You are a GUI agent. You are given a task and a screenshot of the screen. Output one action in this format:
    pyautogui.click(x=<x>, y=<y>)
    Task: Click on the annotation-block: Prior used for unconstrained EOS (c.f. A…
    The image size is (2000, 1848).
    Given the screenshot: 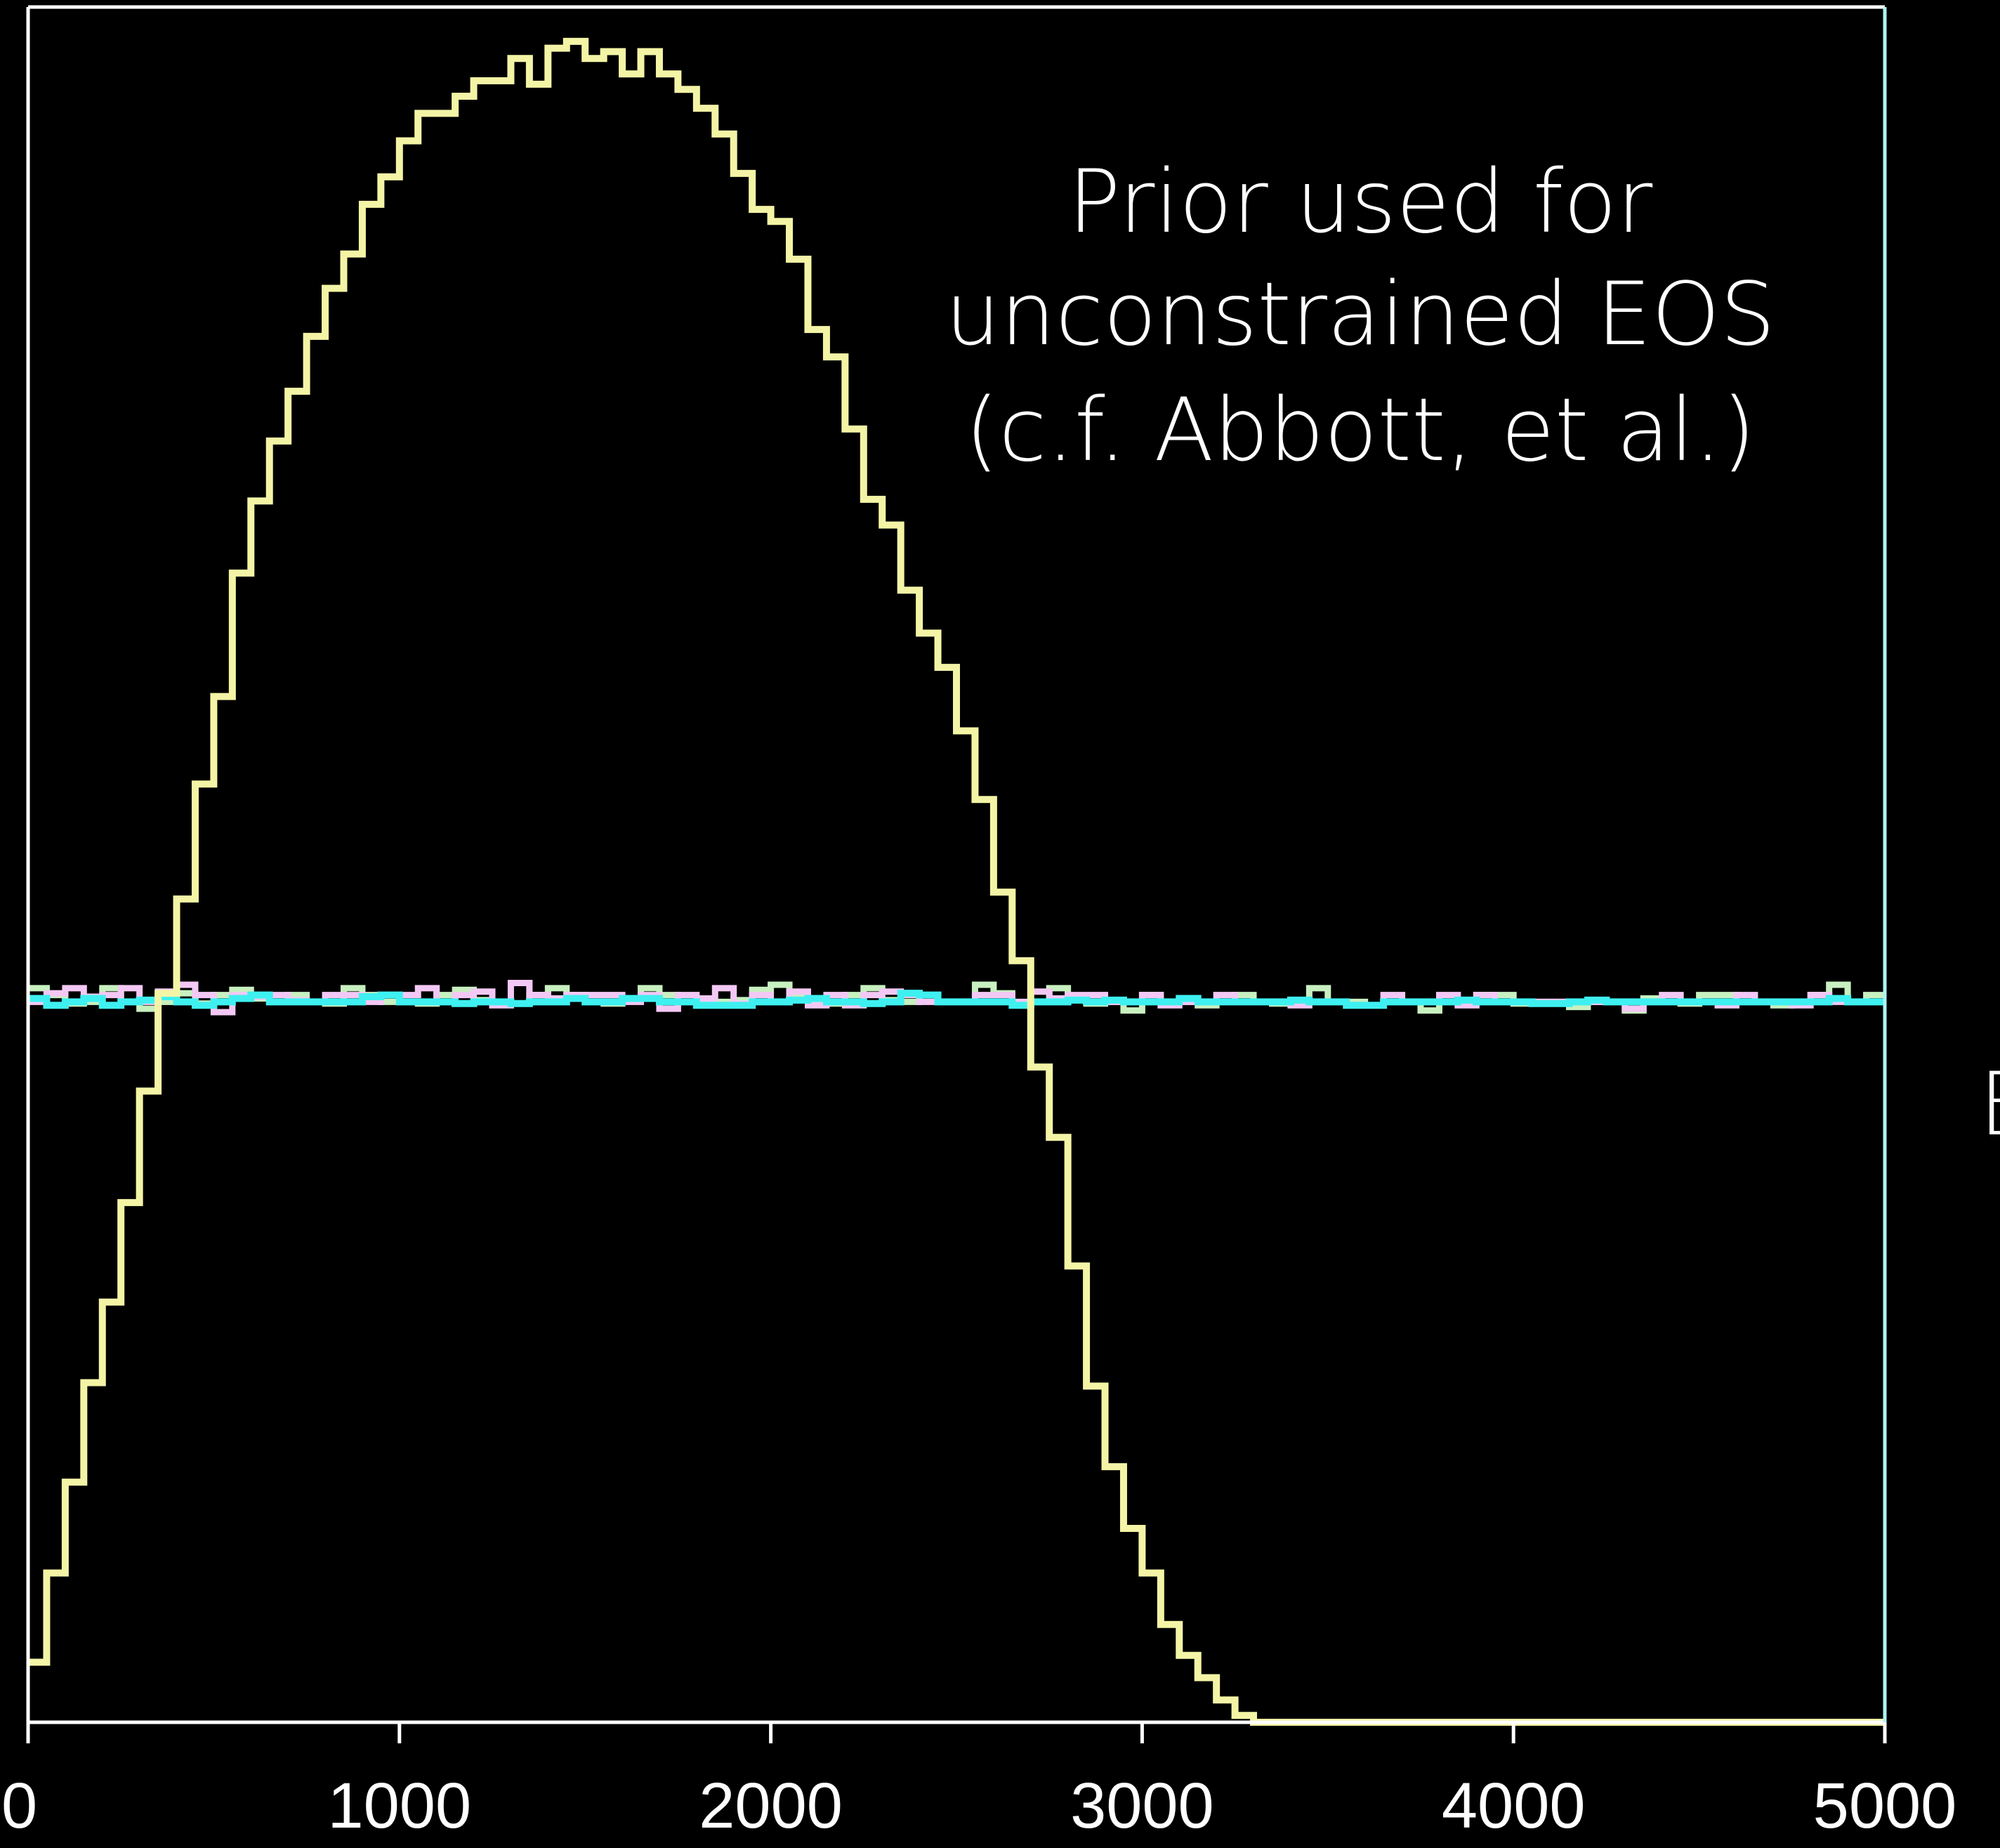 What is the action you would take?
    pyautogui.click(x=1360, y=316)
    